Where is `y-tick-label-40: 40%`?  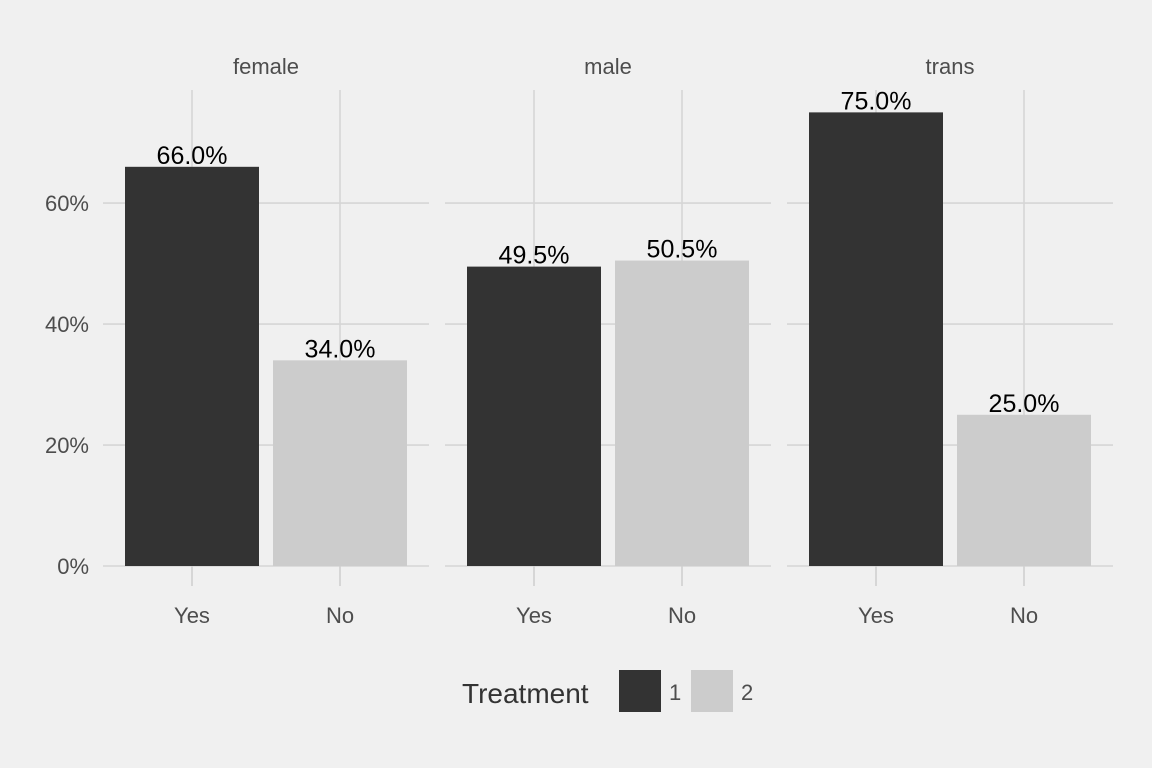 y-tick-label-40: 40% is located at coordinates (67, 324).